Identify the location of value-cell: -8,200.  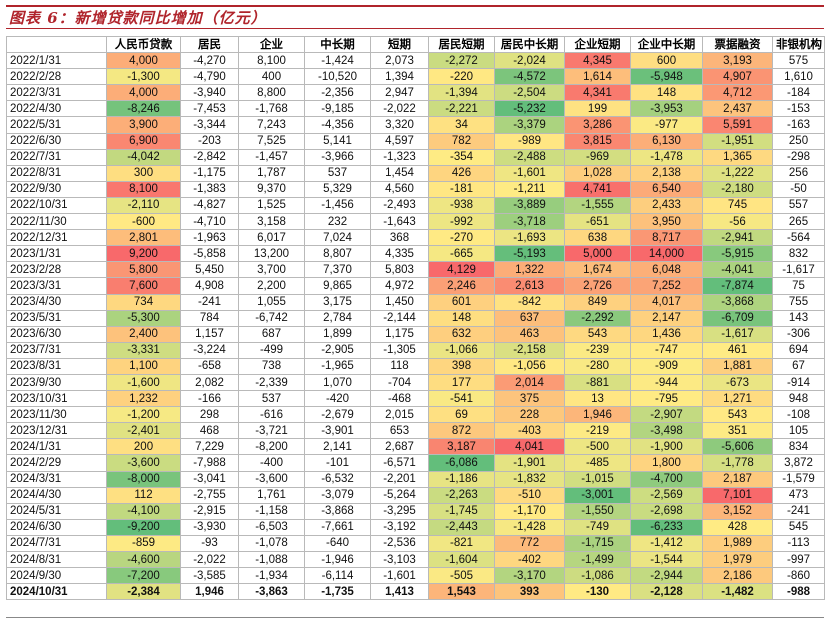
(271, 447).